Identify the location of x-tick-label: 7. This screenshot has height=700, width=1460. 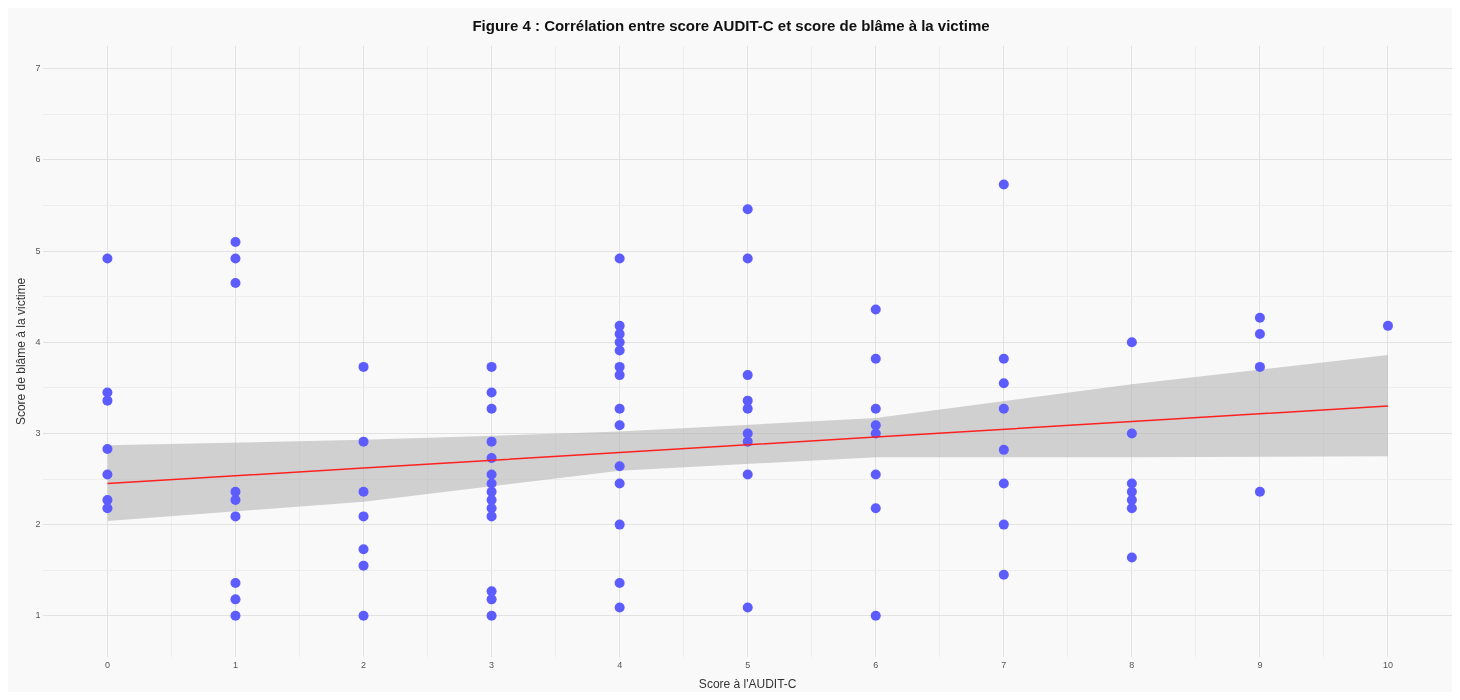
(1004, 664).